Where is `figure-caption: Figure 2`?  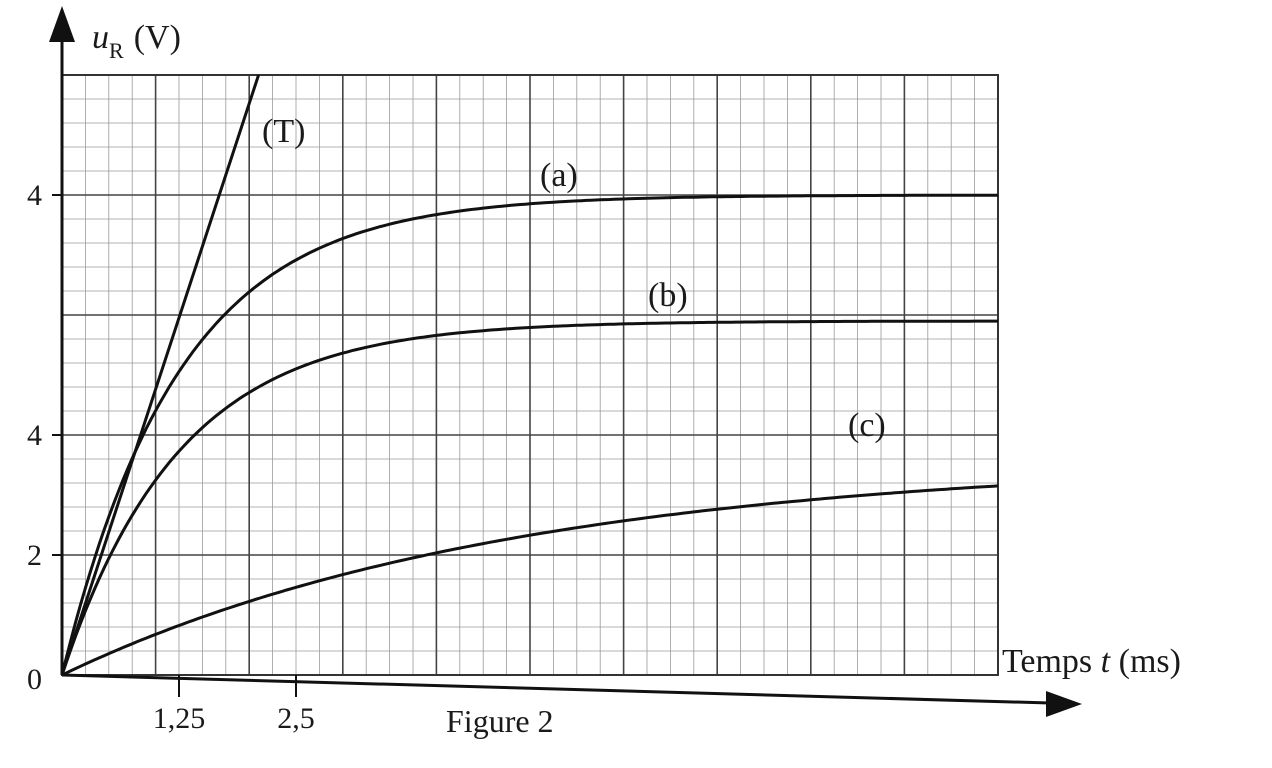
figure-caption: Figure 2 is located at coordinates (500, 721).